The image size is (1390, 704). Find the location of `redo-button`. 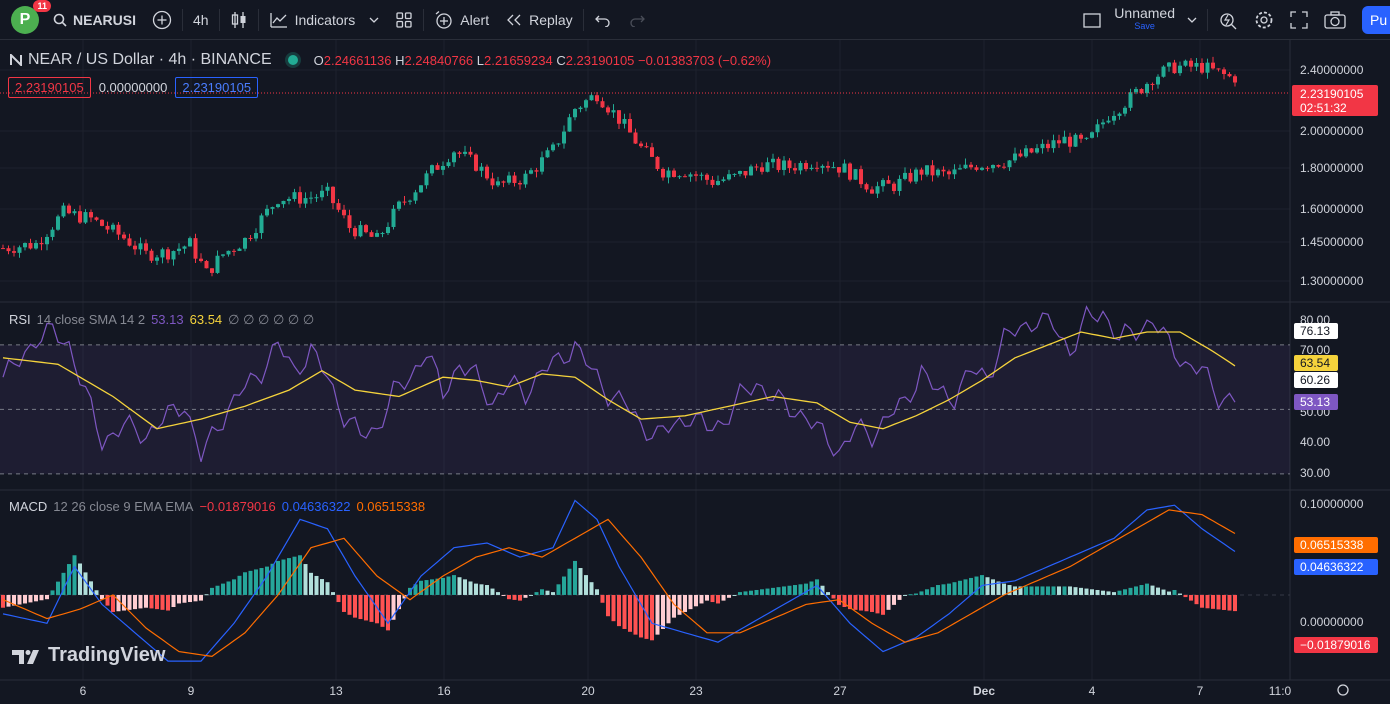

redo-button is located at coordinates (637, 20).